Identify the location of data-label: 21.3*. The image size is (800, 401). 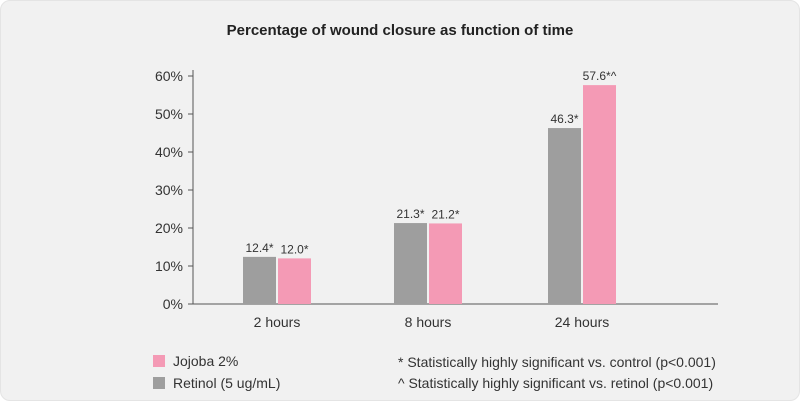
(410, 214).